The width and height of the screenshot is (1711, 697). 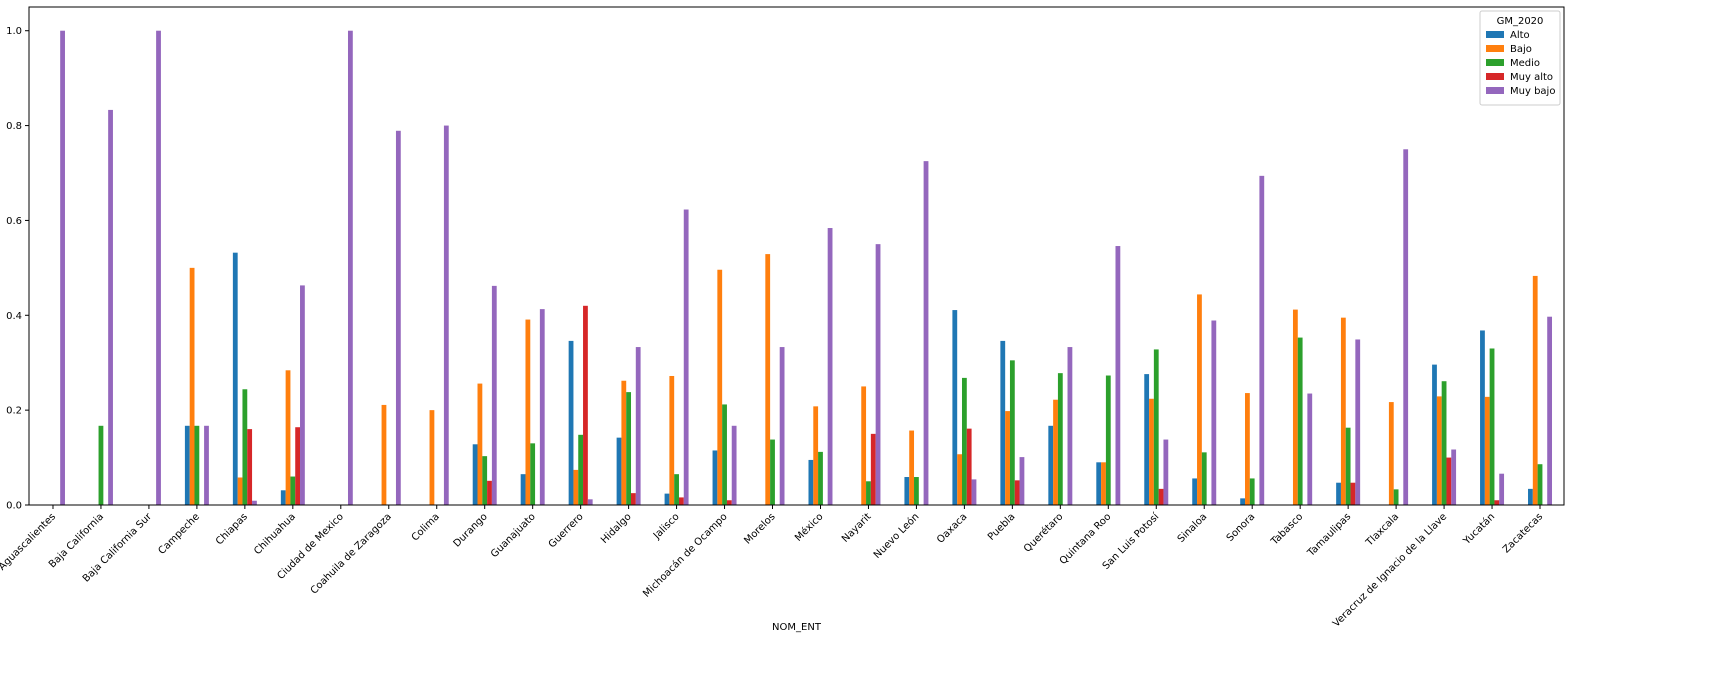 What do you see at coordinates (1520, 35) in the screenshot?
I see `legend-label: Alto` at bounding box center [1520, 35].